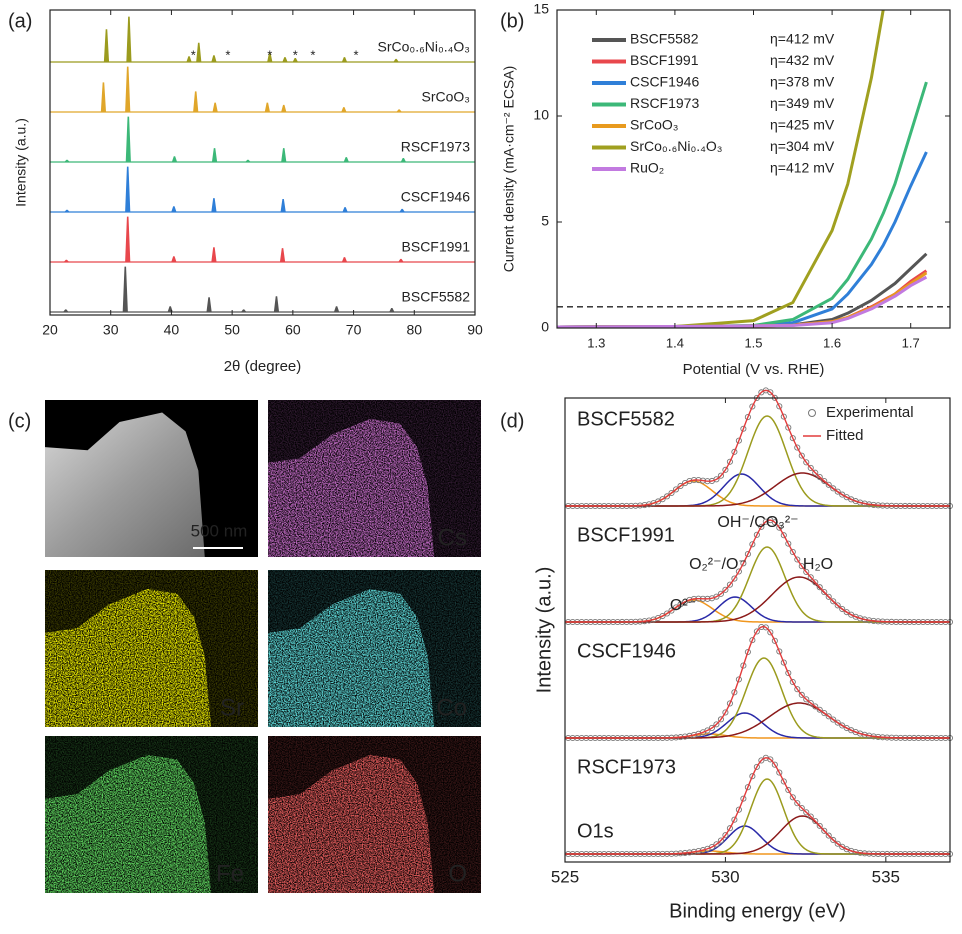  What do you see at coordinates (232, 707) in the screenshot?
I see `element-label: Sr` at bounding box center [232, 707].